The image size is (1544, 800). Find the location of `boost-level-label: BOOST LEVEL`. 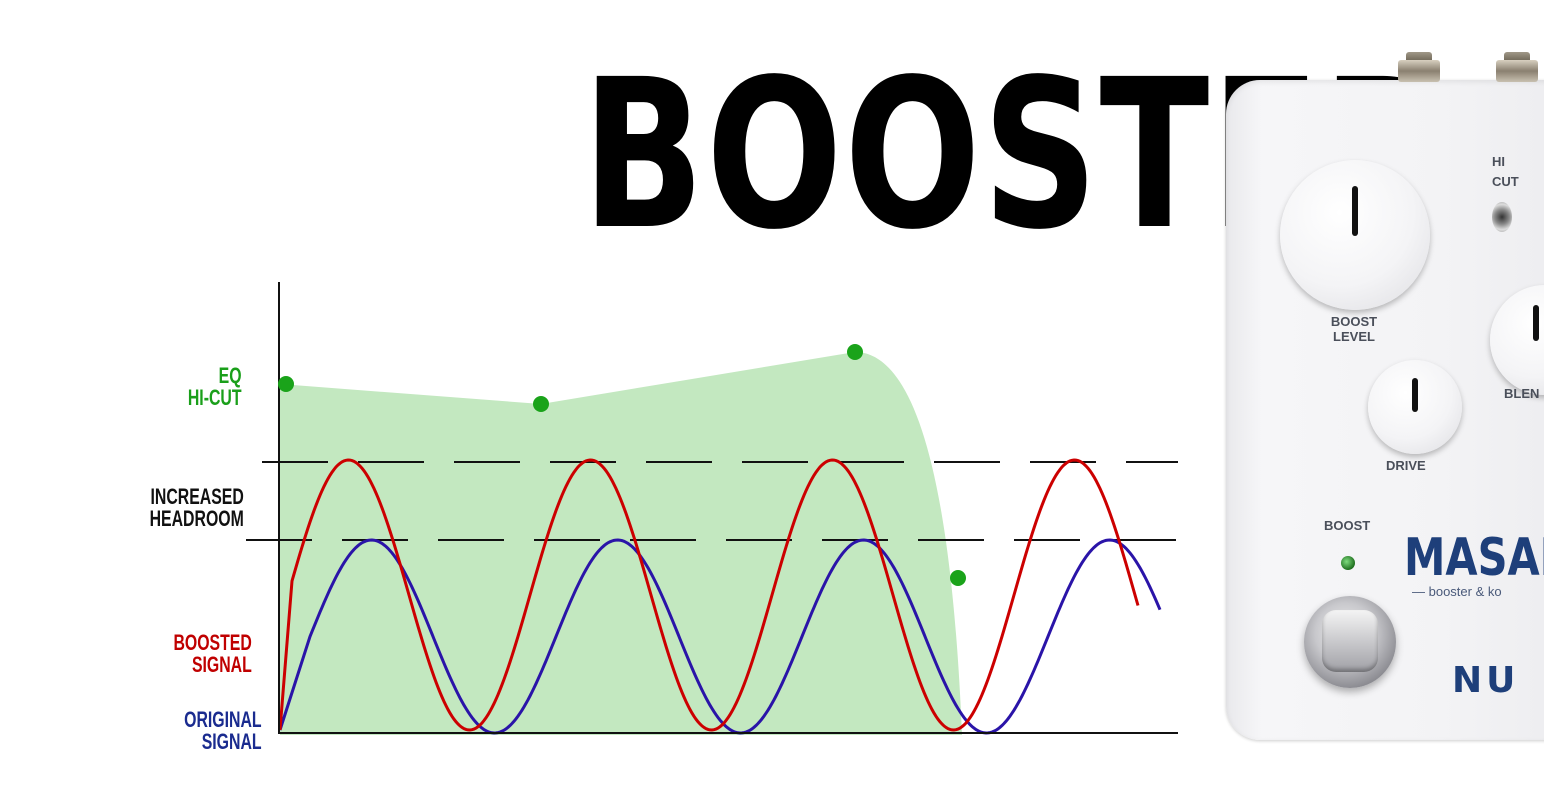

boost-level-label: BOOST LEVEL is located at coordinates (1354, 329).